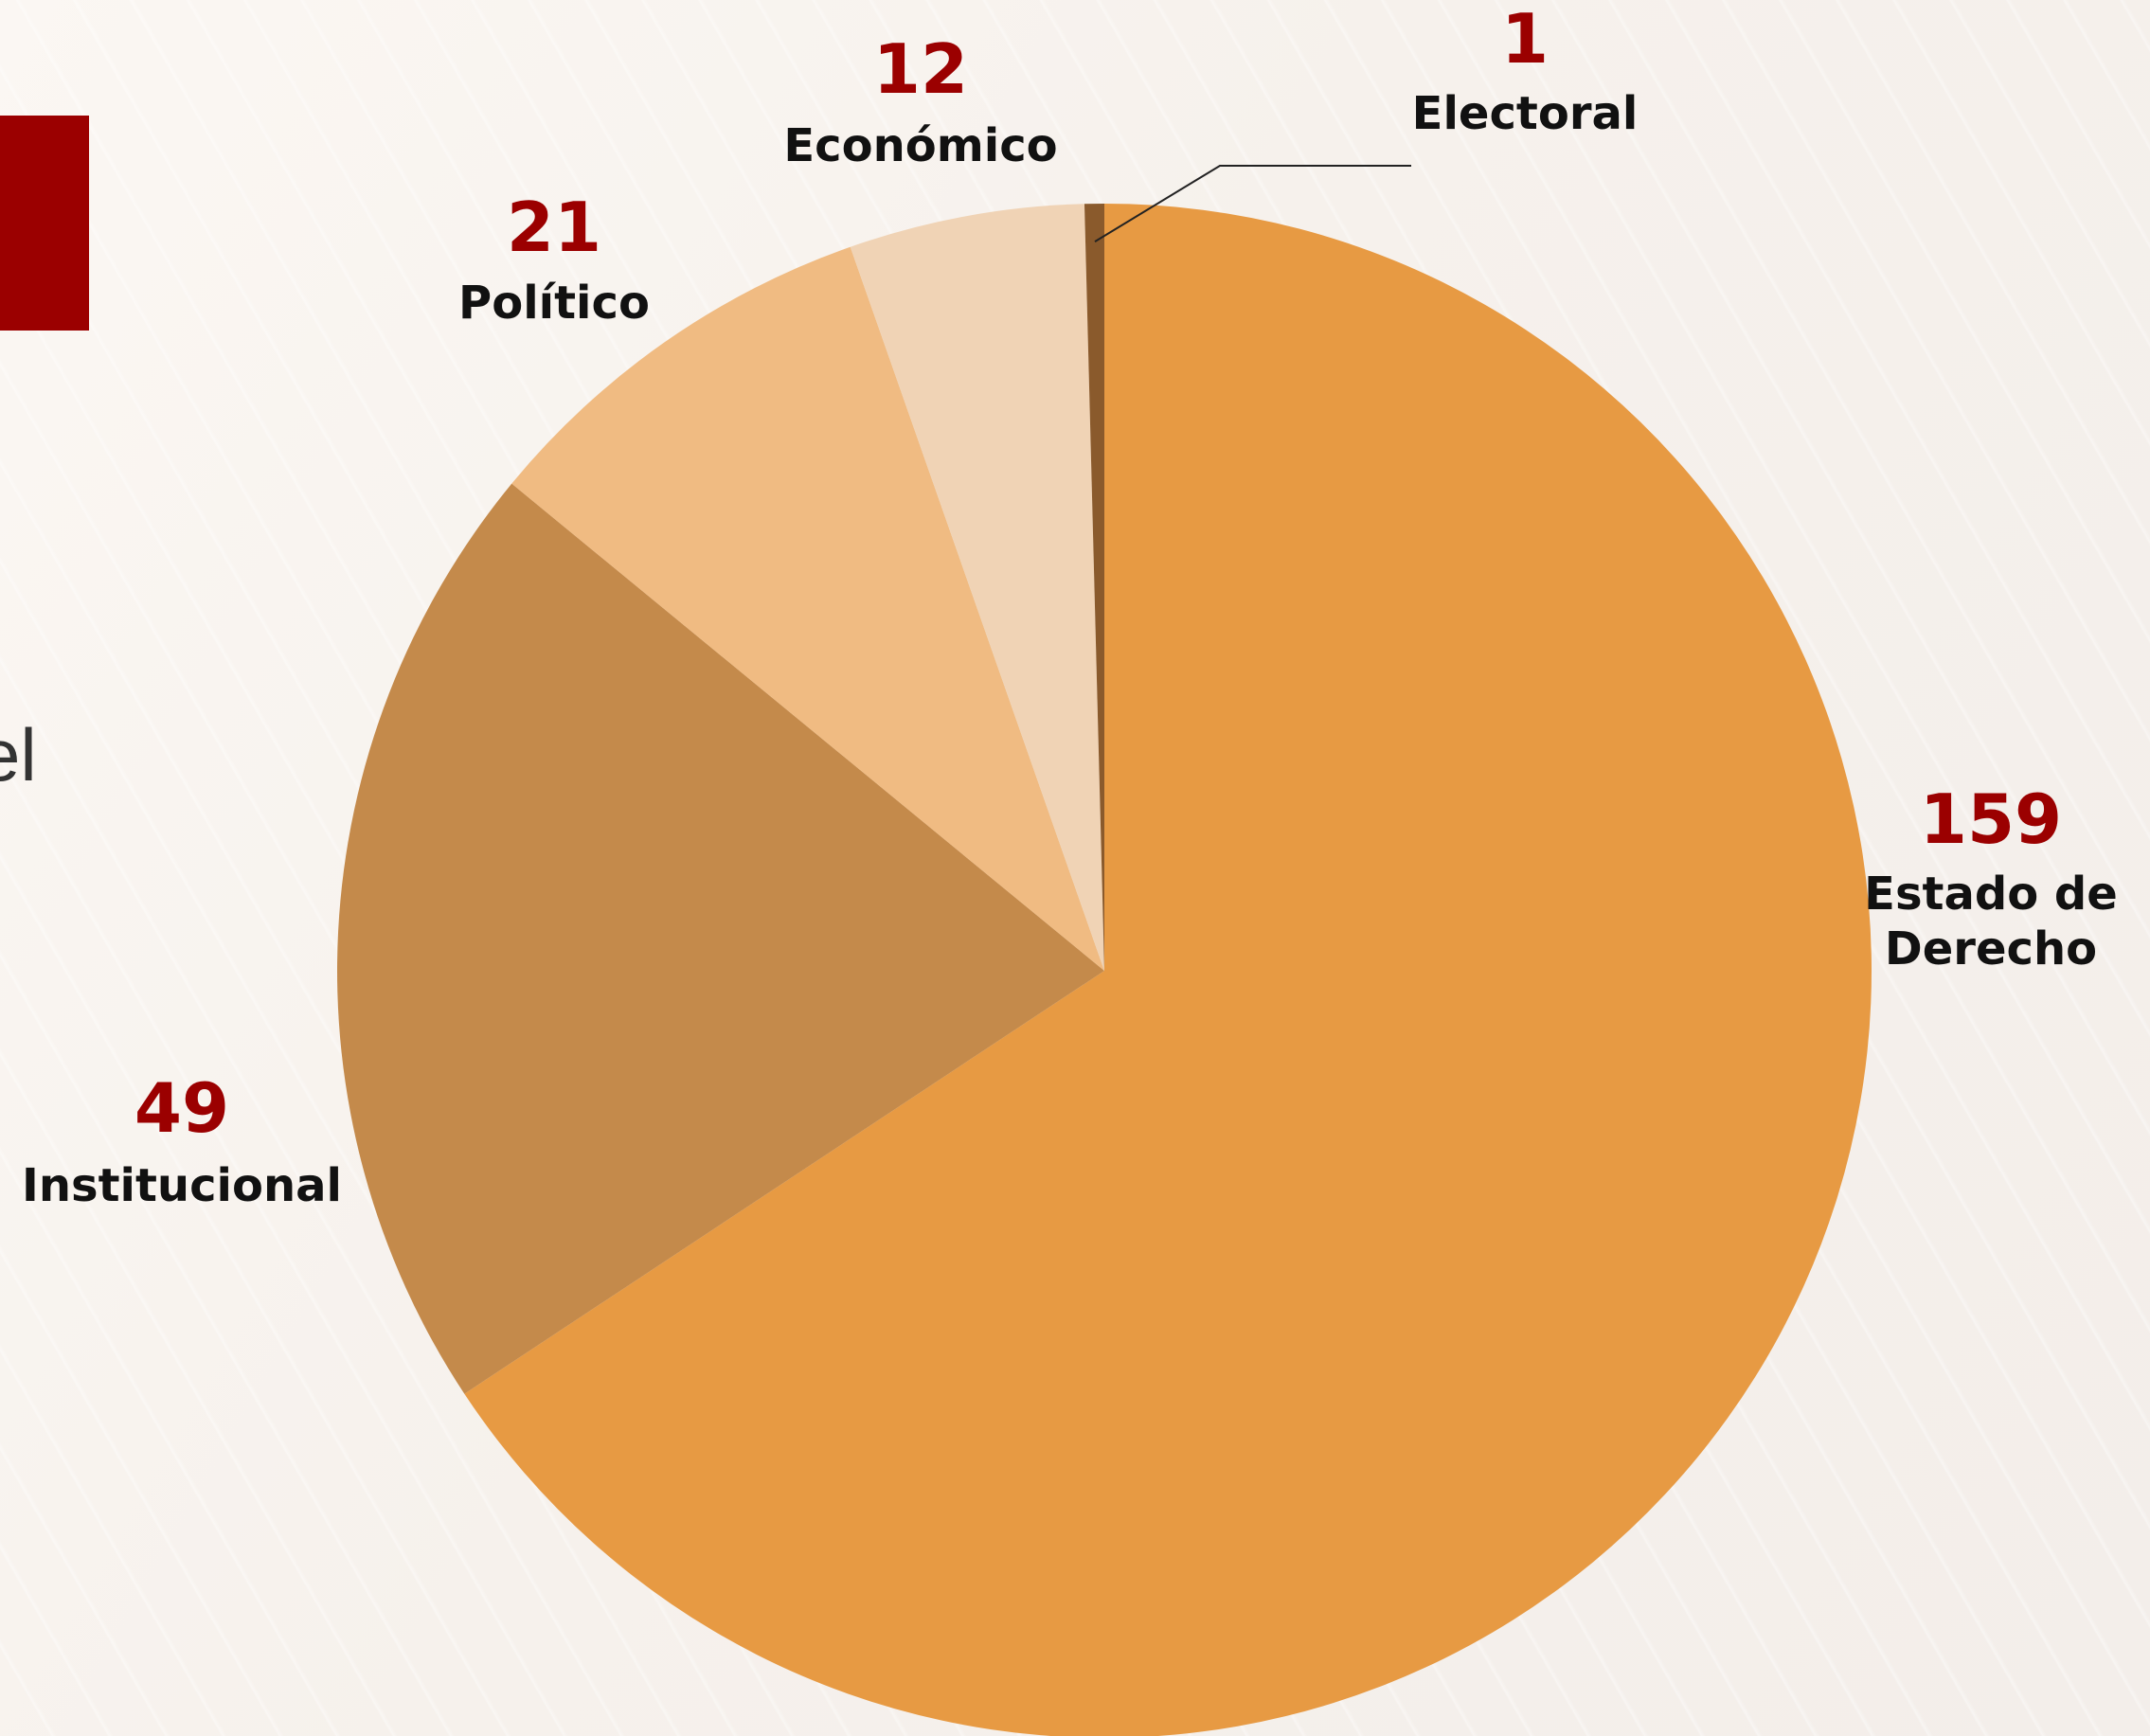 This screenshot has width=2150, height=1736. Describe the element at coordinates (44, 223) in the screenshot. I see `red-accent-block` at that location.